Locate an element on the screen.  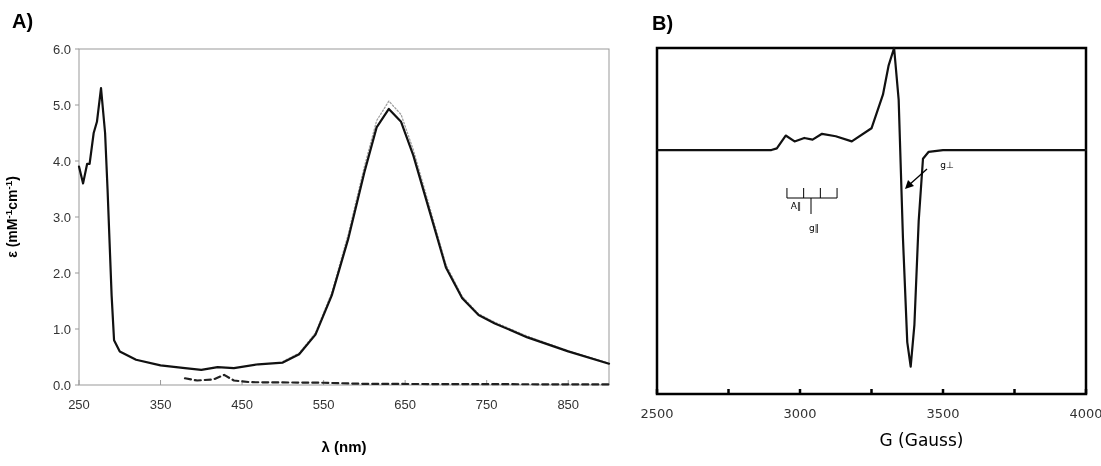
x-tick-label: 850 is located at coordinates (568, 404).